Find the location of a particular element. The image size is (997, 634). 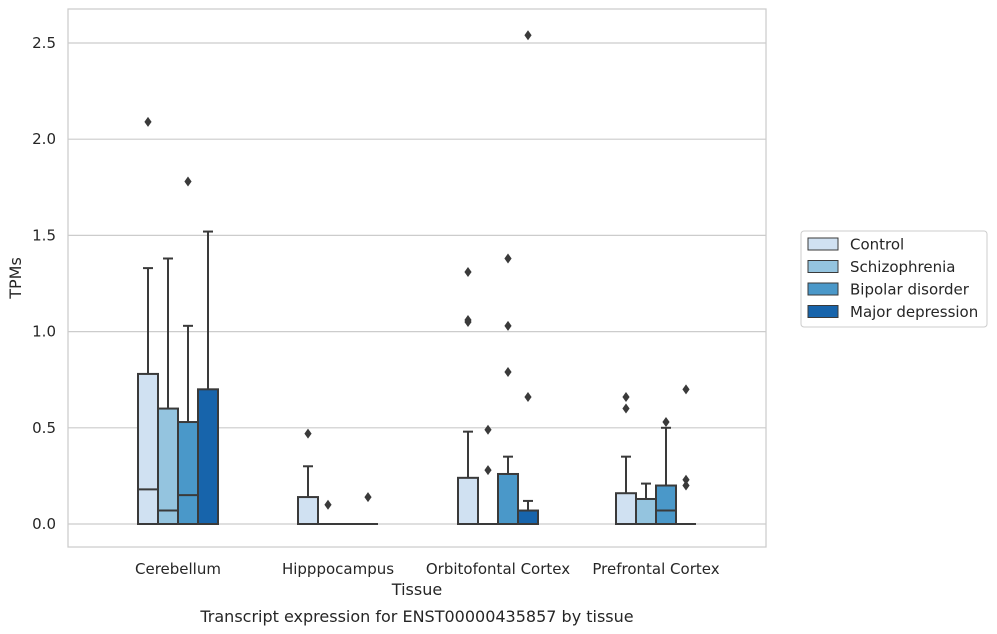

x-axis-title: Tissue is located at coordinates (416, 589).